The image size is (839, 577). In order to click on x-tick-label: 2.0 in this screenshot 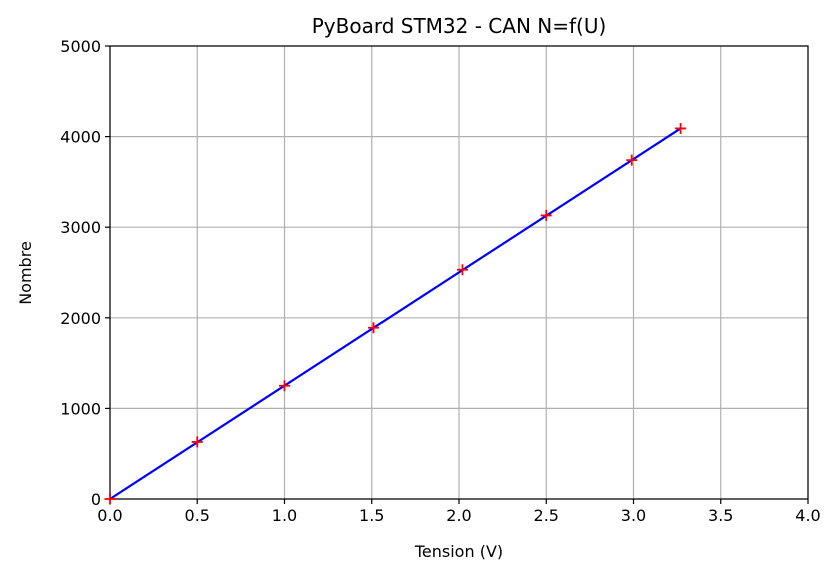, I will do `click(458, 515)`.